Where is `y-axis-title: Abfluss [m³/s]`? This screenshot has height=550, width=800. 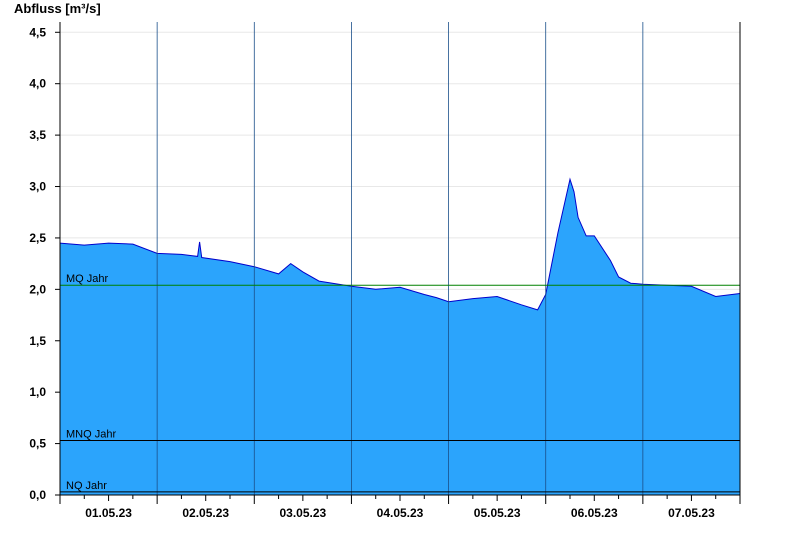 y-axis-title: Abfluss [m³/s] is located at coordinates (57, 8).